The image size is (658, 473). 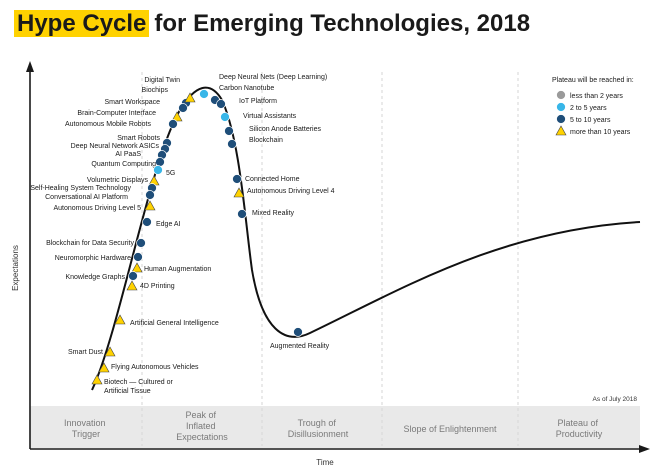 I want to click on technology-label: IoT Platform, so click(x=258, y=101).